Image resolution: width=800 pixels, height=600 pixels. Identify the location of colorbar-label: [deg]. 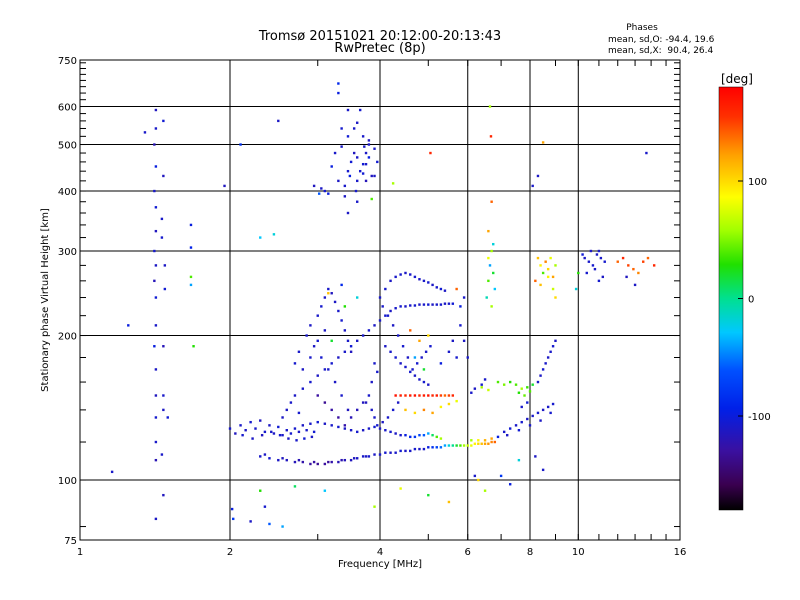
(737, 79).